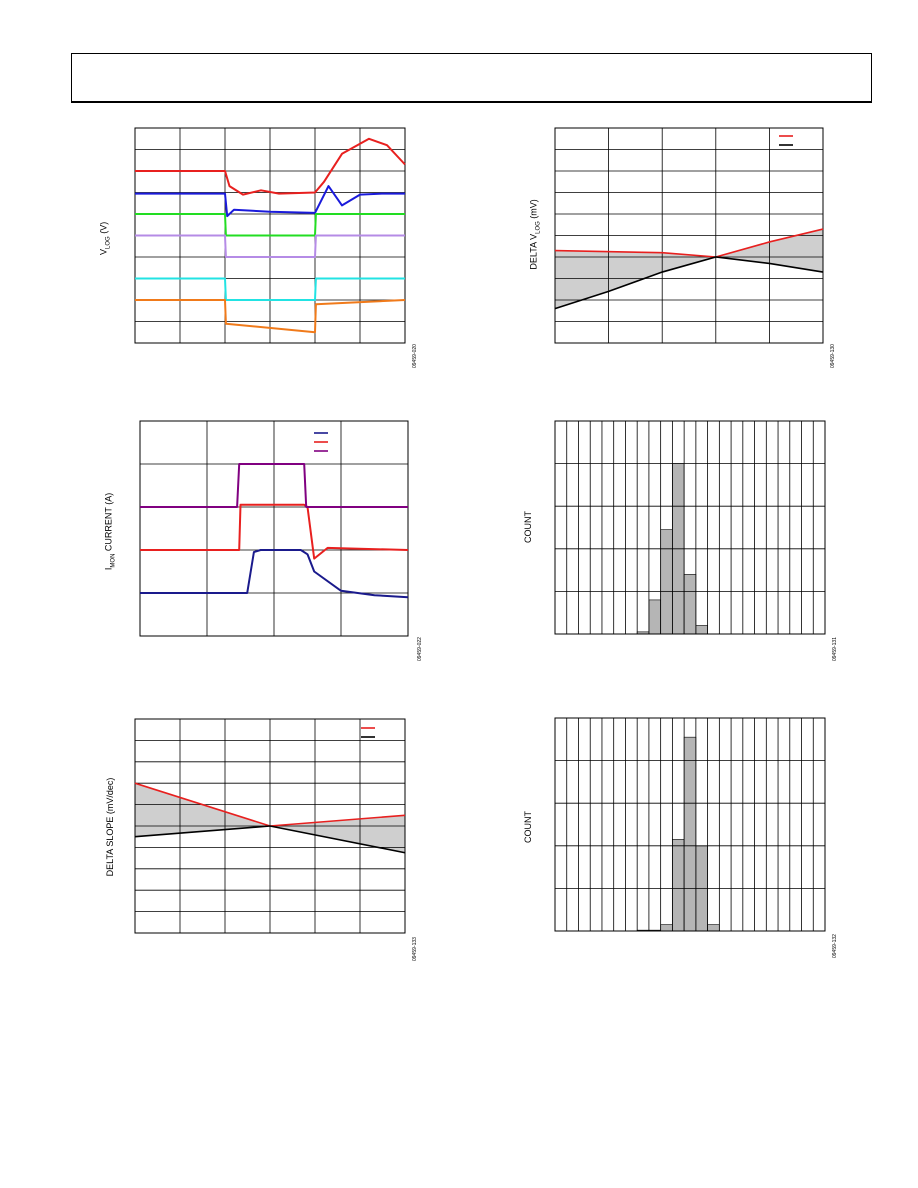 This screenshot has height=1188, width=918. I want to click on chart2-series-2-line, so click(689, 283).